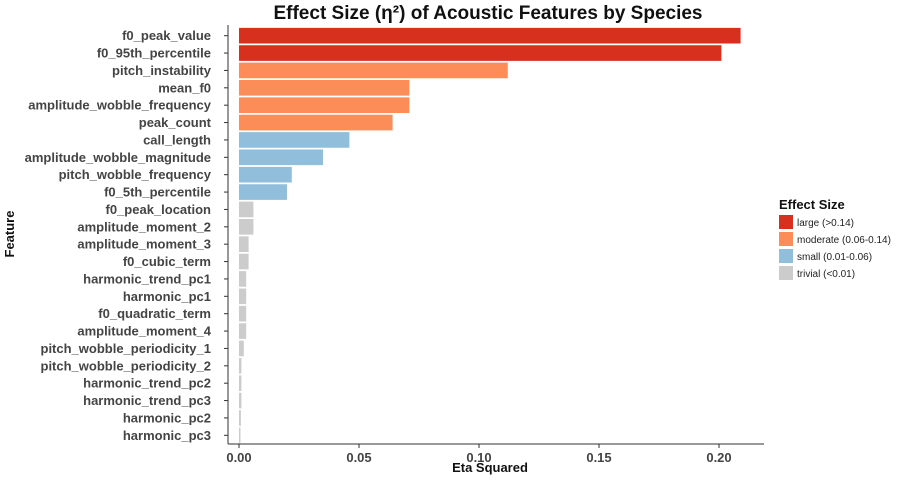 Image resolution: width=900 pixels, height=480 pixels. What do you see at coordinates (246, 209) in the screenshot?
I see `bar-f0_peak_location` at bounding box center [246, 209].